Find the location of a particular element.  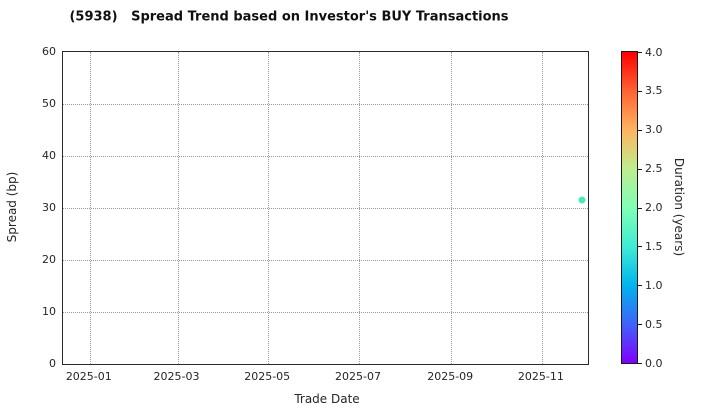

x-tick-label: 2025-03 is located at coordinates (176, 376).